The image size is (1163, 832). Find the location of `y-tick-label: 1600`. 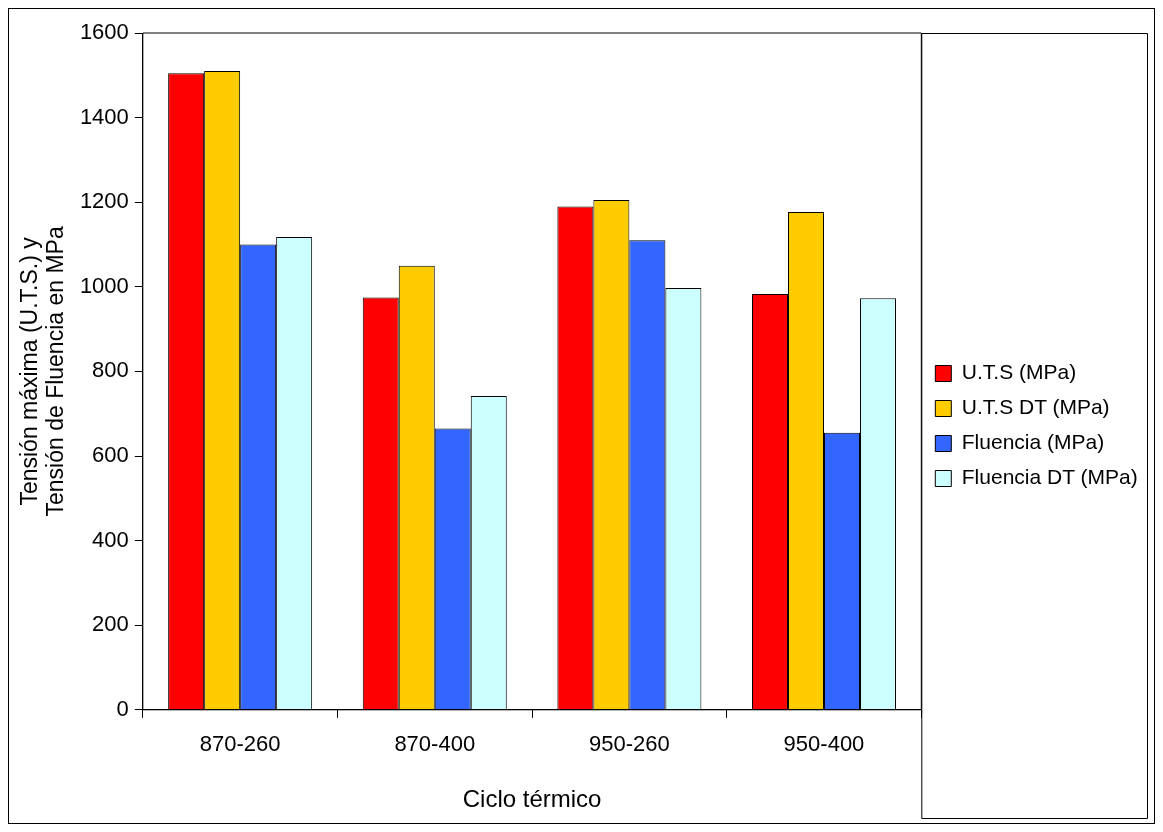

y-tick-label: 1600 is located at coordinates (104, 32).